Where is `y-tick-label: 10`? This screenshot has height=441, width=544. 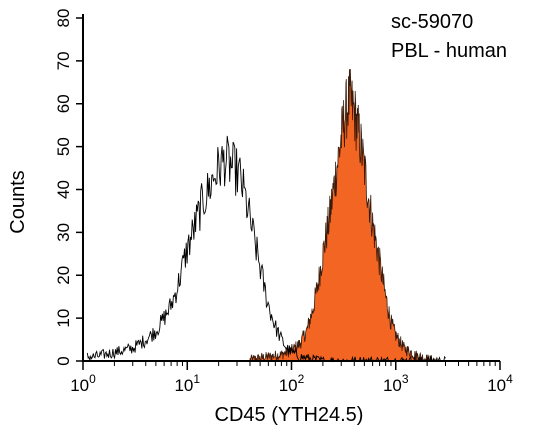
y-tick-label: 10 is located at coordinates (63, 318).